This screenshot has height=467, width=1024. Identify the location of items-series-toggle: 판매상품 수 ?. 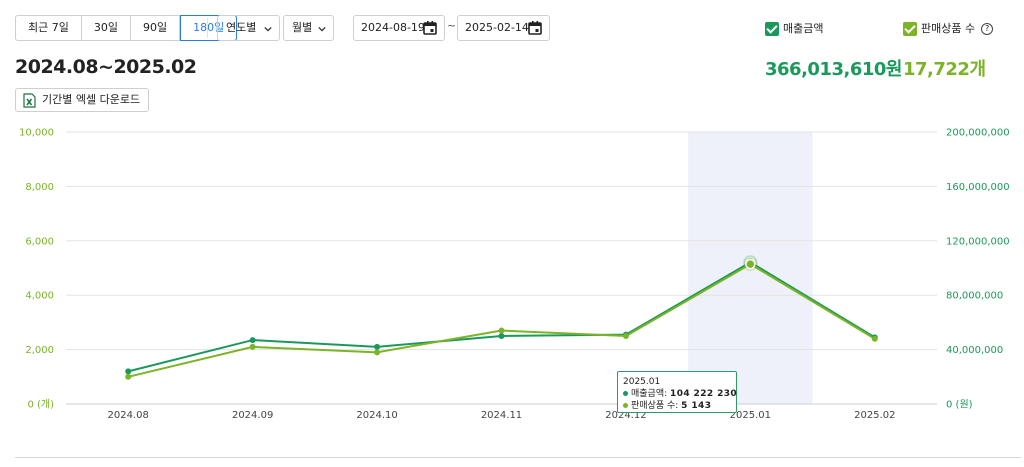
(948, 29).